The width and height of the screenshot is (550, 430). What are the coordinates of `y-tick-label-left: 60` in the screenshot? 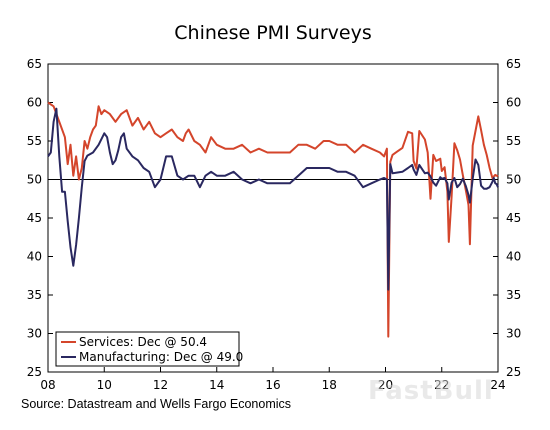 It's located at (34, 103).